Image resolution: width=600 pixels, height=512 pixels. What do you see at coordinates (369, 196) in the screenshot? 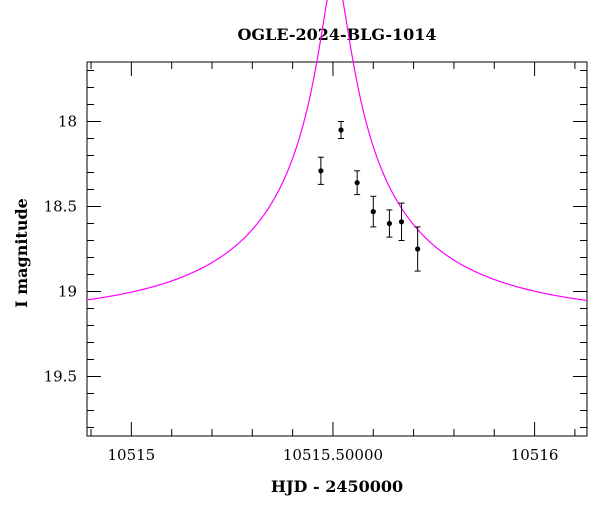
I see `data-points` at bounding box center [369, 196].